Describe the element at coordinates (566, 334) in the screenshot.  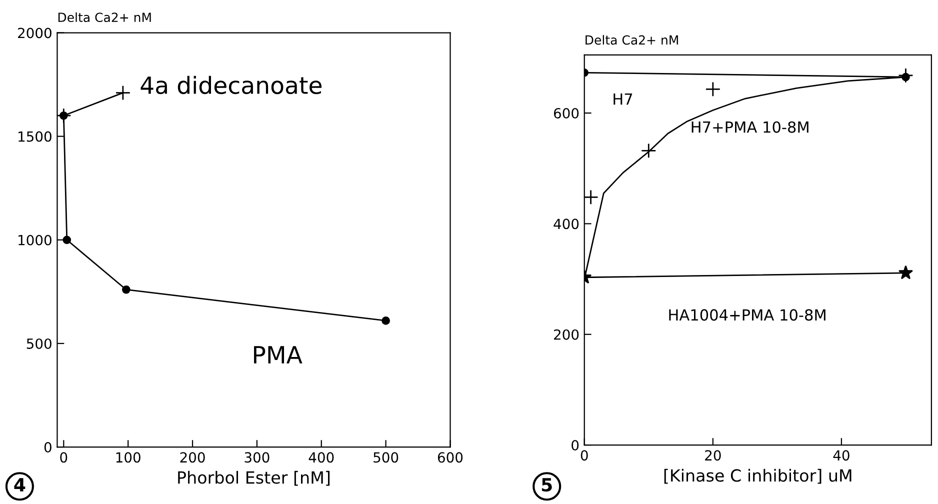
I see `y-tick-label: 200` at that location.